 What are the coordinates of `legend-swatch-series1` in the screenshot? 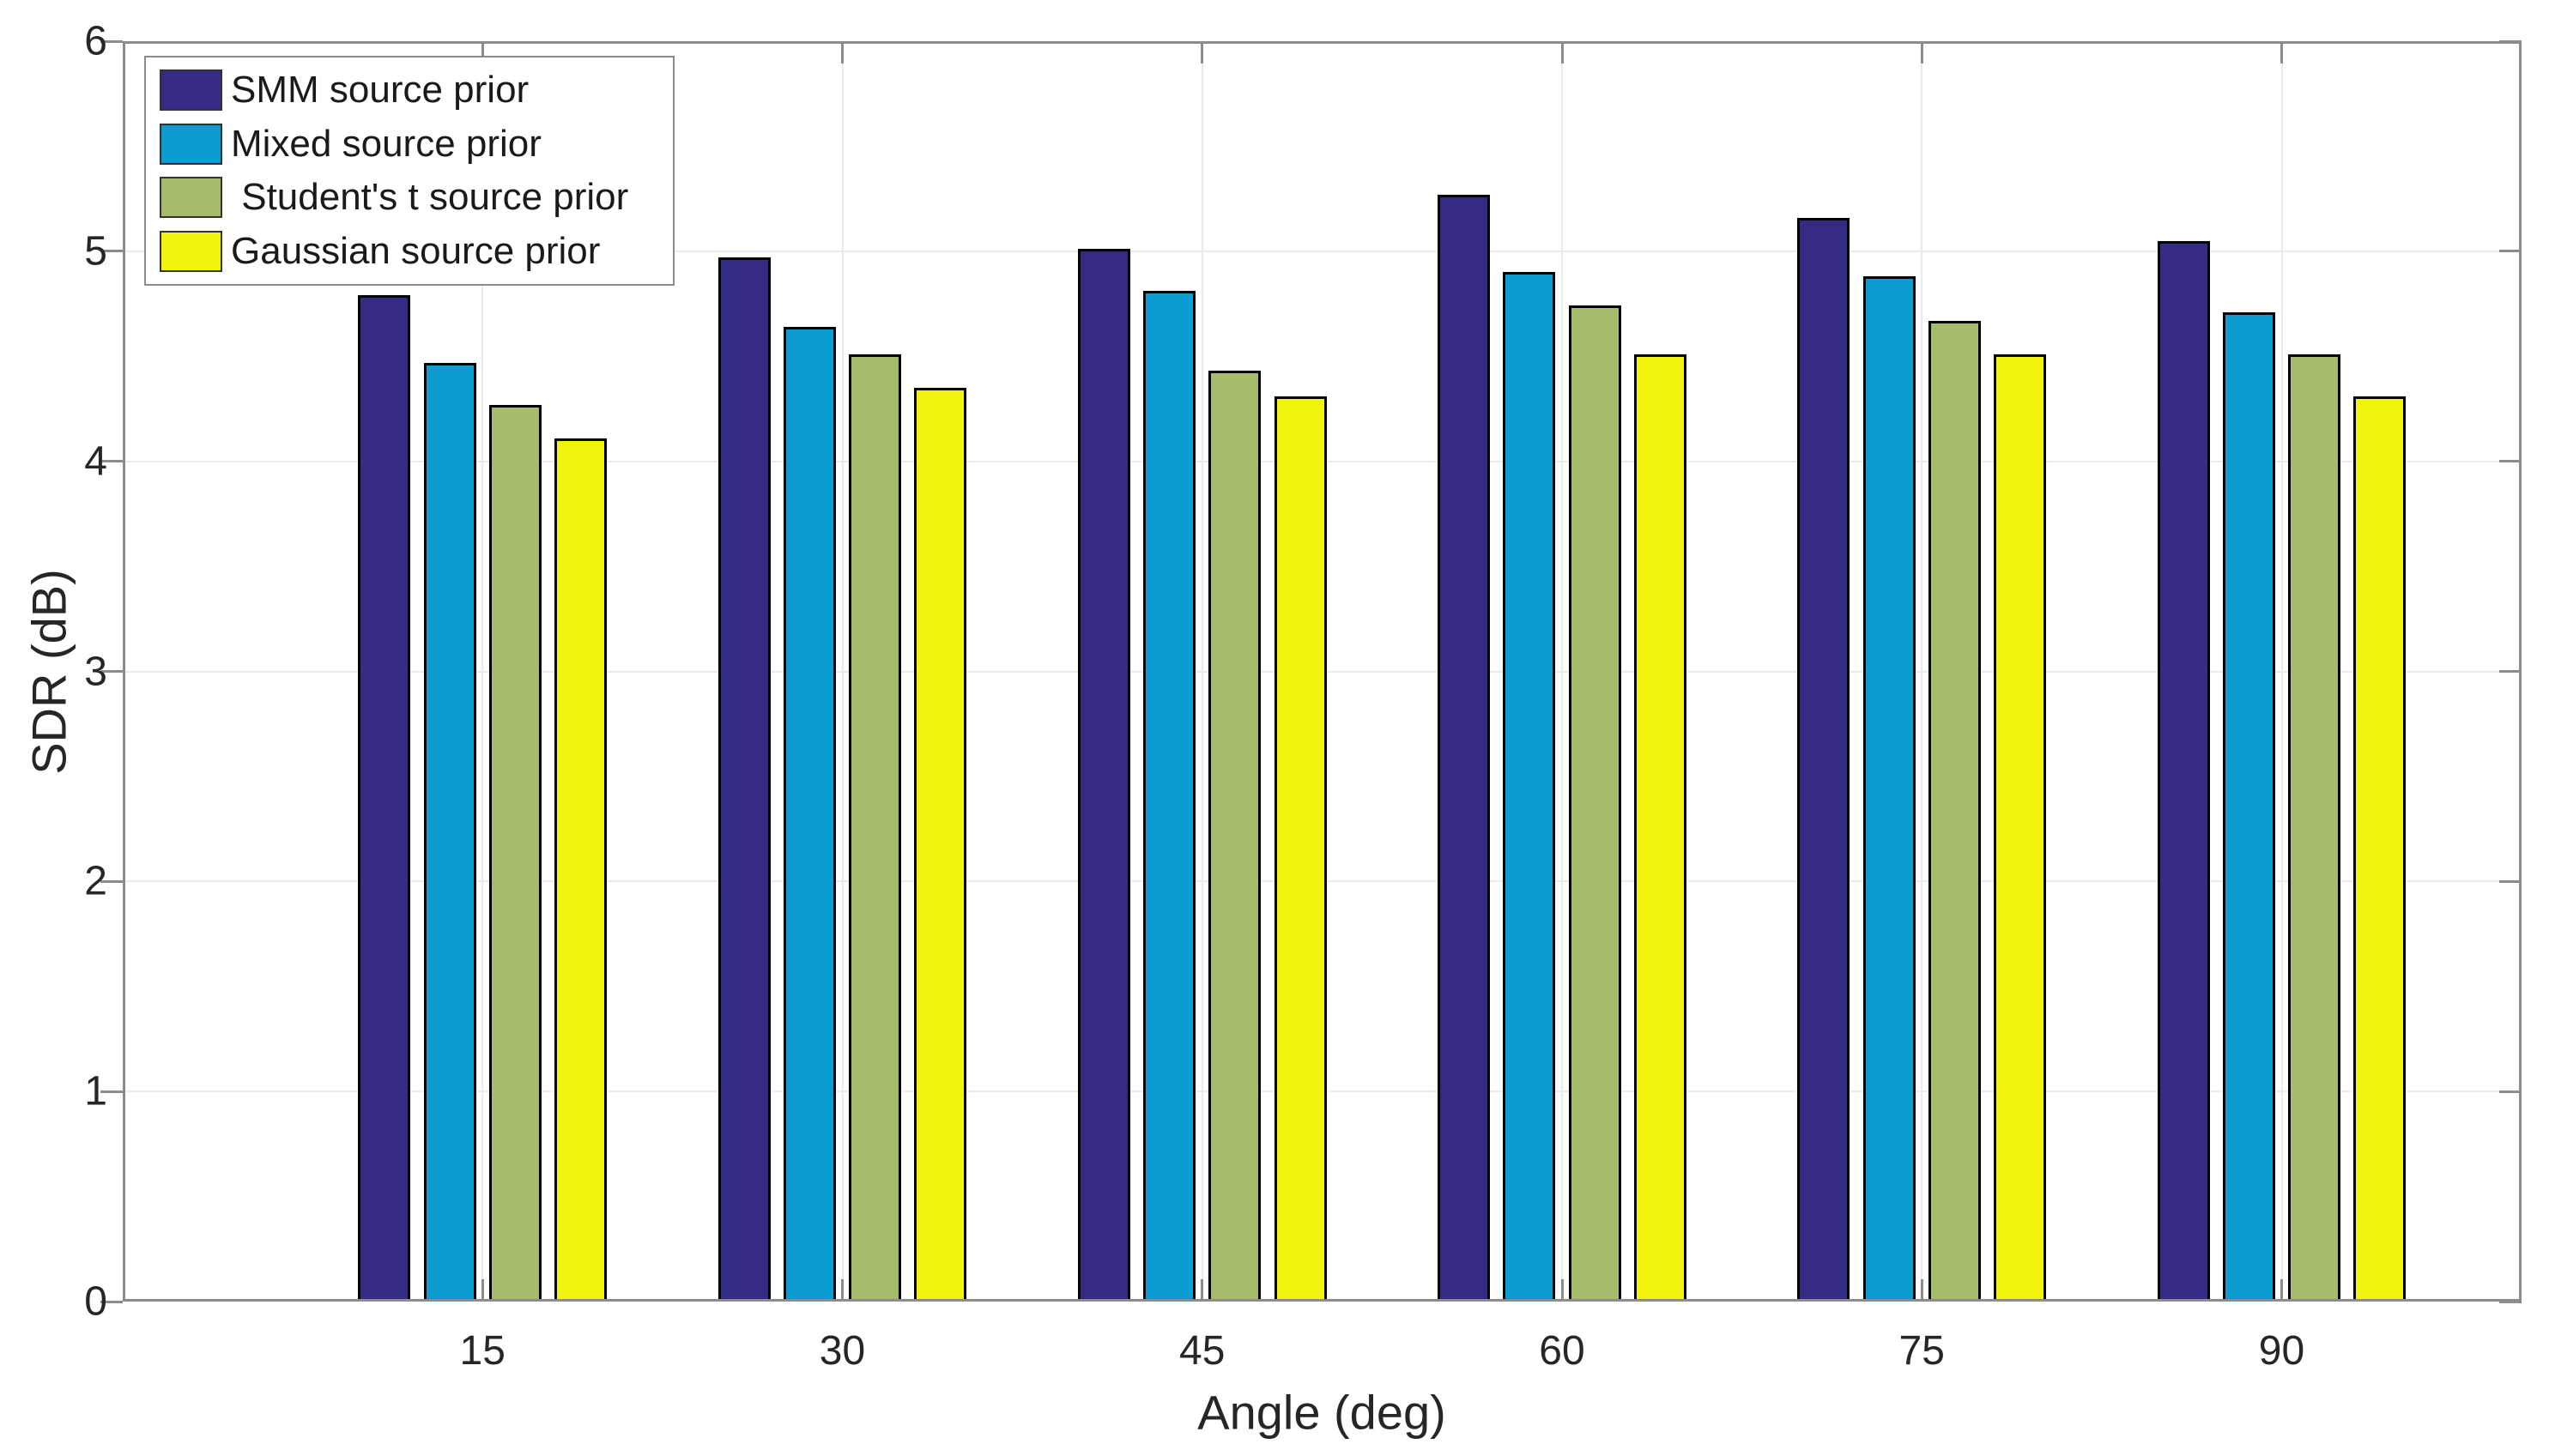 It's located at (191, 90).